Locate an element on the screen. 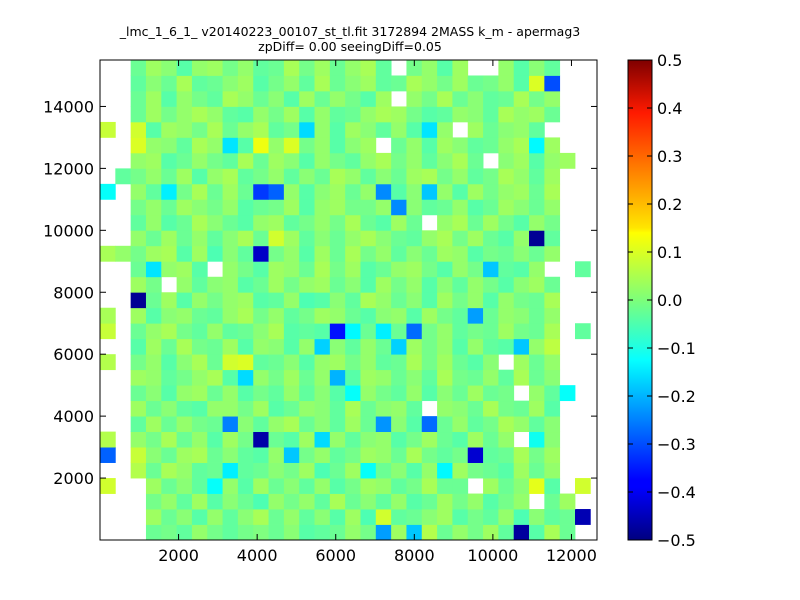 This screenshot has height=600, width=800. colorbar-tick-label: −0.4 is located at coordinates (676, 492).